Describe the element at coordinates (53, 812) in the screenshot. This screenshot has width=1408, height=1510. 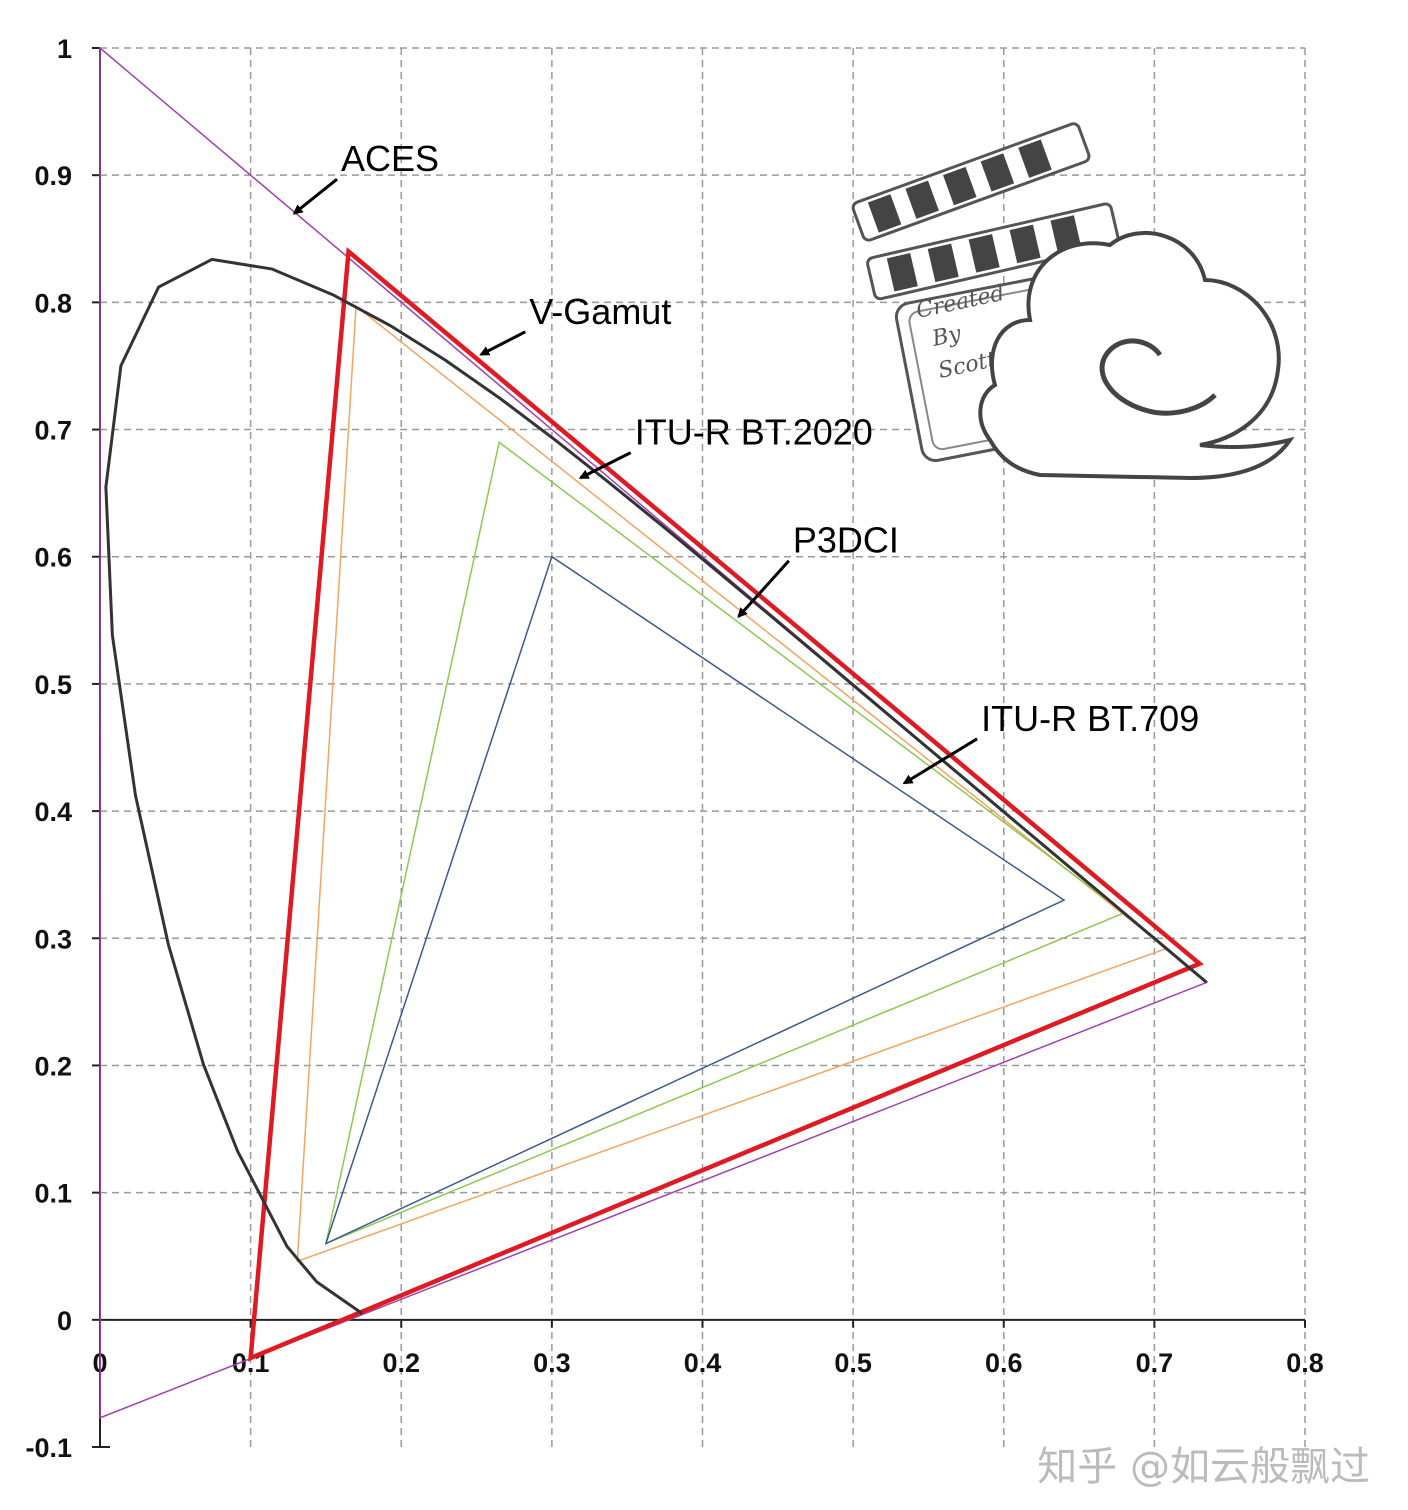
I see `y-tick-label: 0.4` at that location.